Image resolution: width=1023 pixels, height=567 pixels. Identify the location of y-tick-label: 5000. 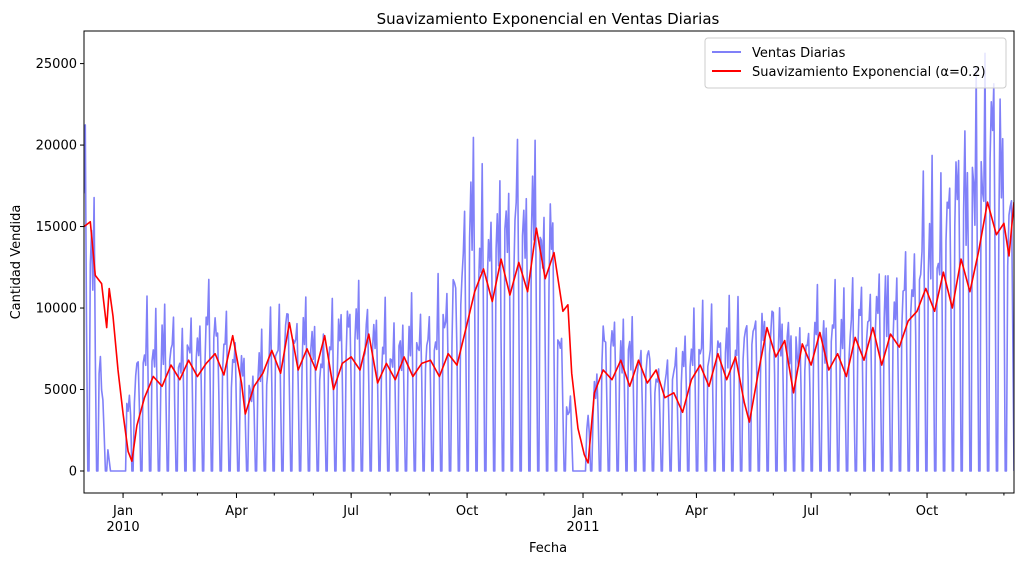
(60, 390).